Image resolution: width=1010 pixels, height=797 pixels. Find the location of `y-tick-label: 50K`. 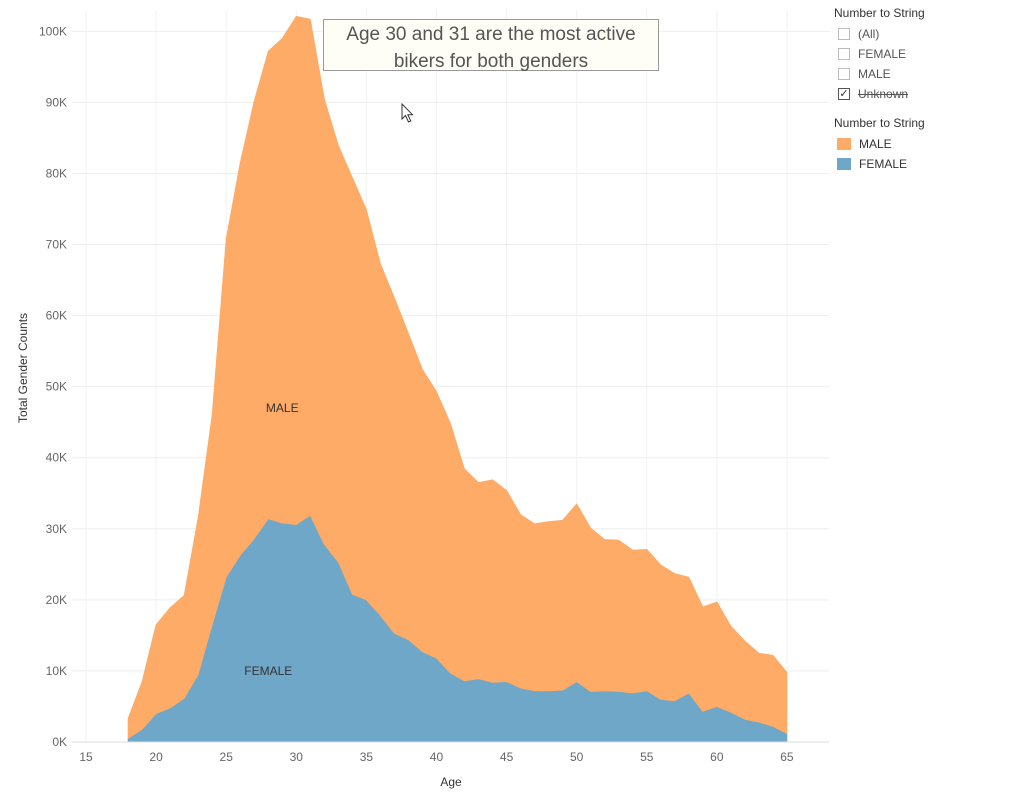

y-tick-label: 50K is located at coordinates (56, 387).